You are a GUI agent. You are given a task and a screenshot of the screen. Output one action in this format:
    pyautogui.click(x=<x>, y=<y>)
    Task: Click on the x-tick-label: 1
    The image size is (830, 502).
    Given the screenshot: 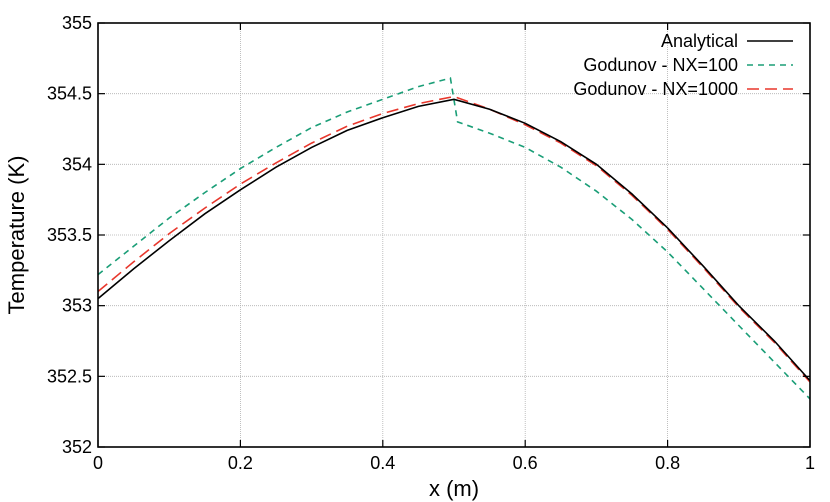 What is the action you would take?
    pyautogui.click(x=810, y=463)
    